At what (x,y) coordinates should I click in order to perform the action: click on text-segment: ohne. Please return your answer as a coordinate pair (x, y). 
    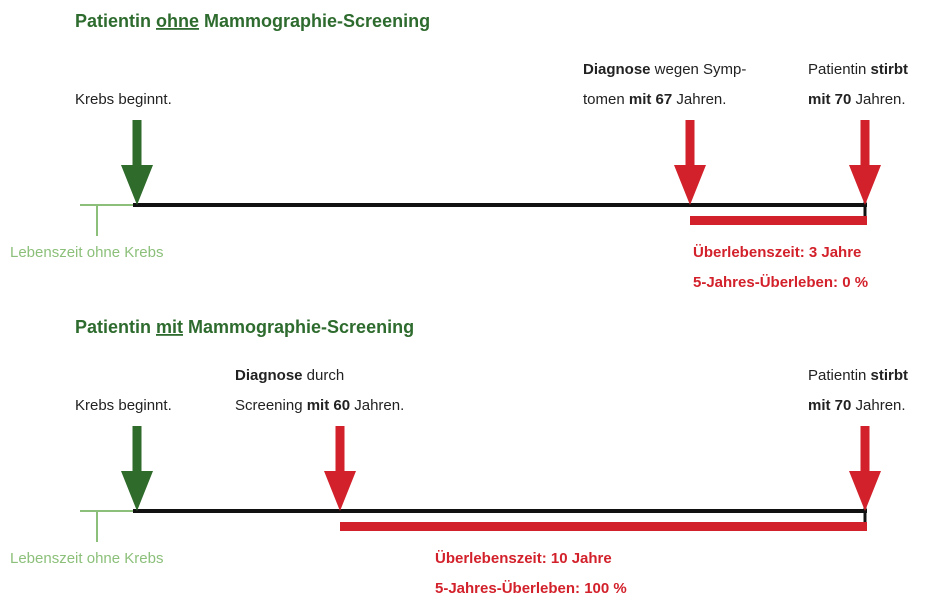
    Looking at the image, I should click on (177, 21).